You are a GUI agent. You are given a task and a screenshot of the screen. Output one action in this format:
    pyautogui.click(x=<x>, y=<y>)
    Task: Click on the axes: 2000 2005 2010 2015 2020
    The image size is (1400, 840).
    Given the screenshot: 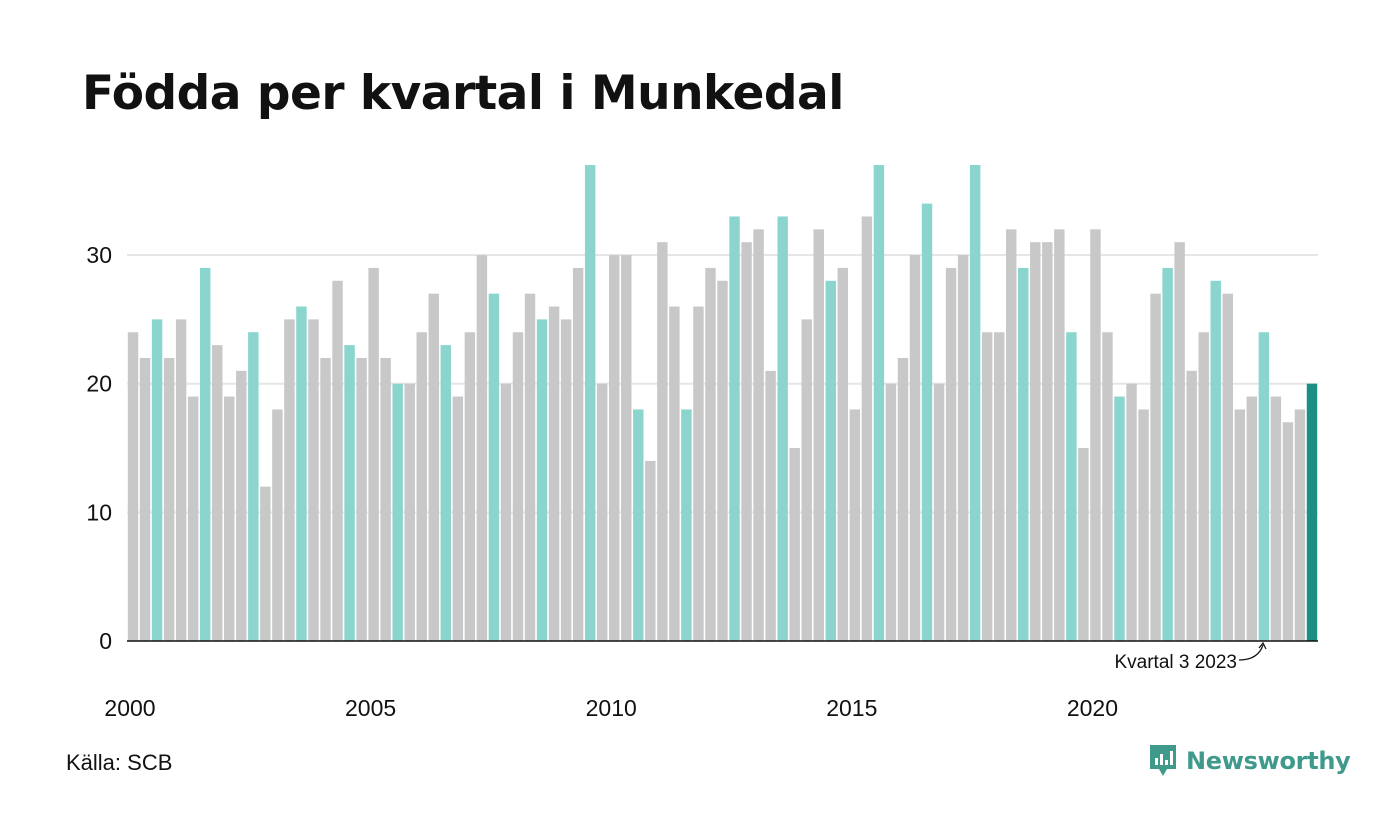 What is the action you would take?
    pyautogui.click(x=711, y=680)
    